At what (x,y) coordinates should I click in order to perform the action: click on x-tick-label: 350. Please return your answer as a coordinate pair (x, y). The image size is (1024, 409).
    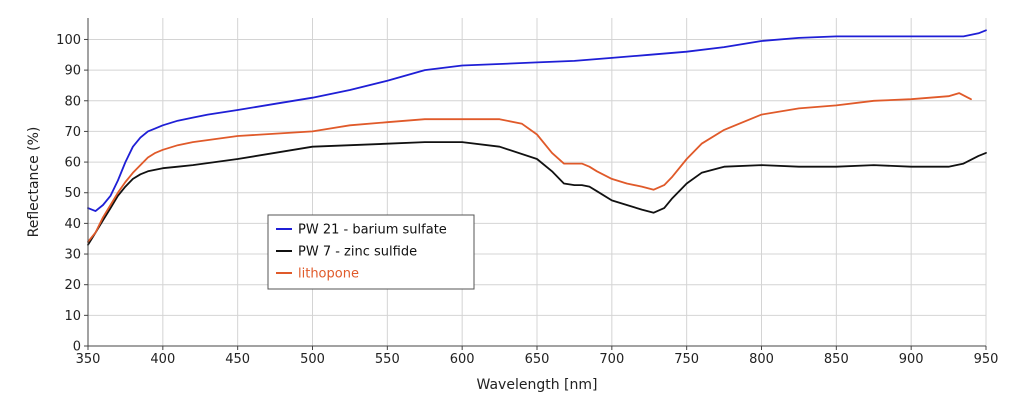
    Looking at the image, I should click on (88, 359).